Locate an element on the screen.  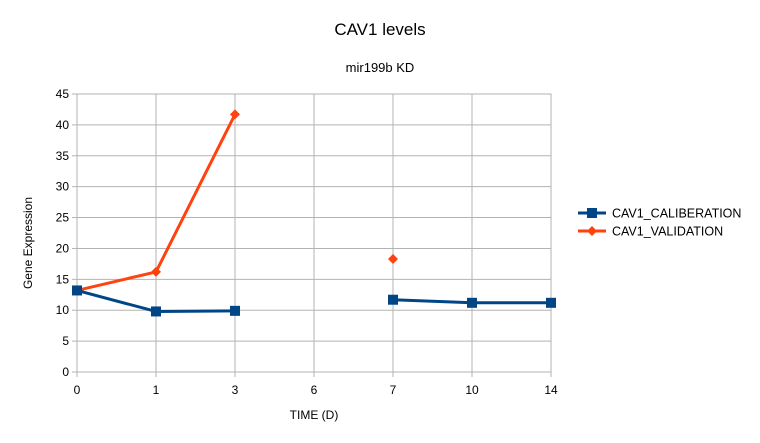
legend-item: CAV1_CALIBERATION is located at coordinates (659, 214).